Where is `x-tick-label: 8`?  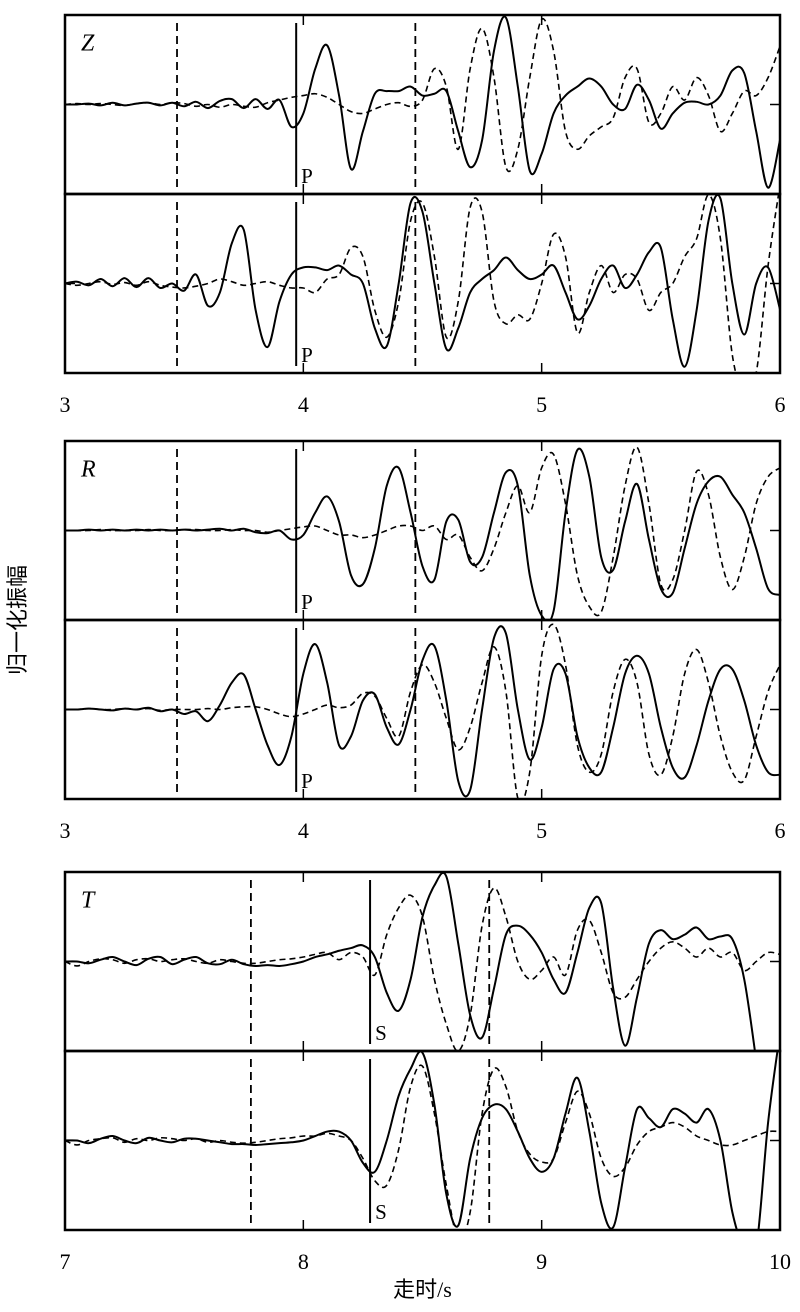 x-tick-label: 8 is located at coordinates (303, 1261).